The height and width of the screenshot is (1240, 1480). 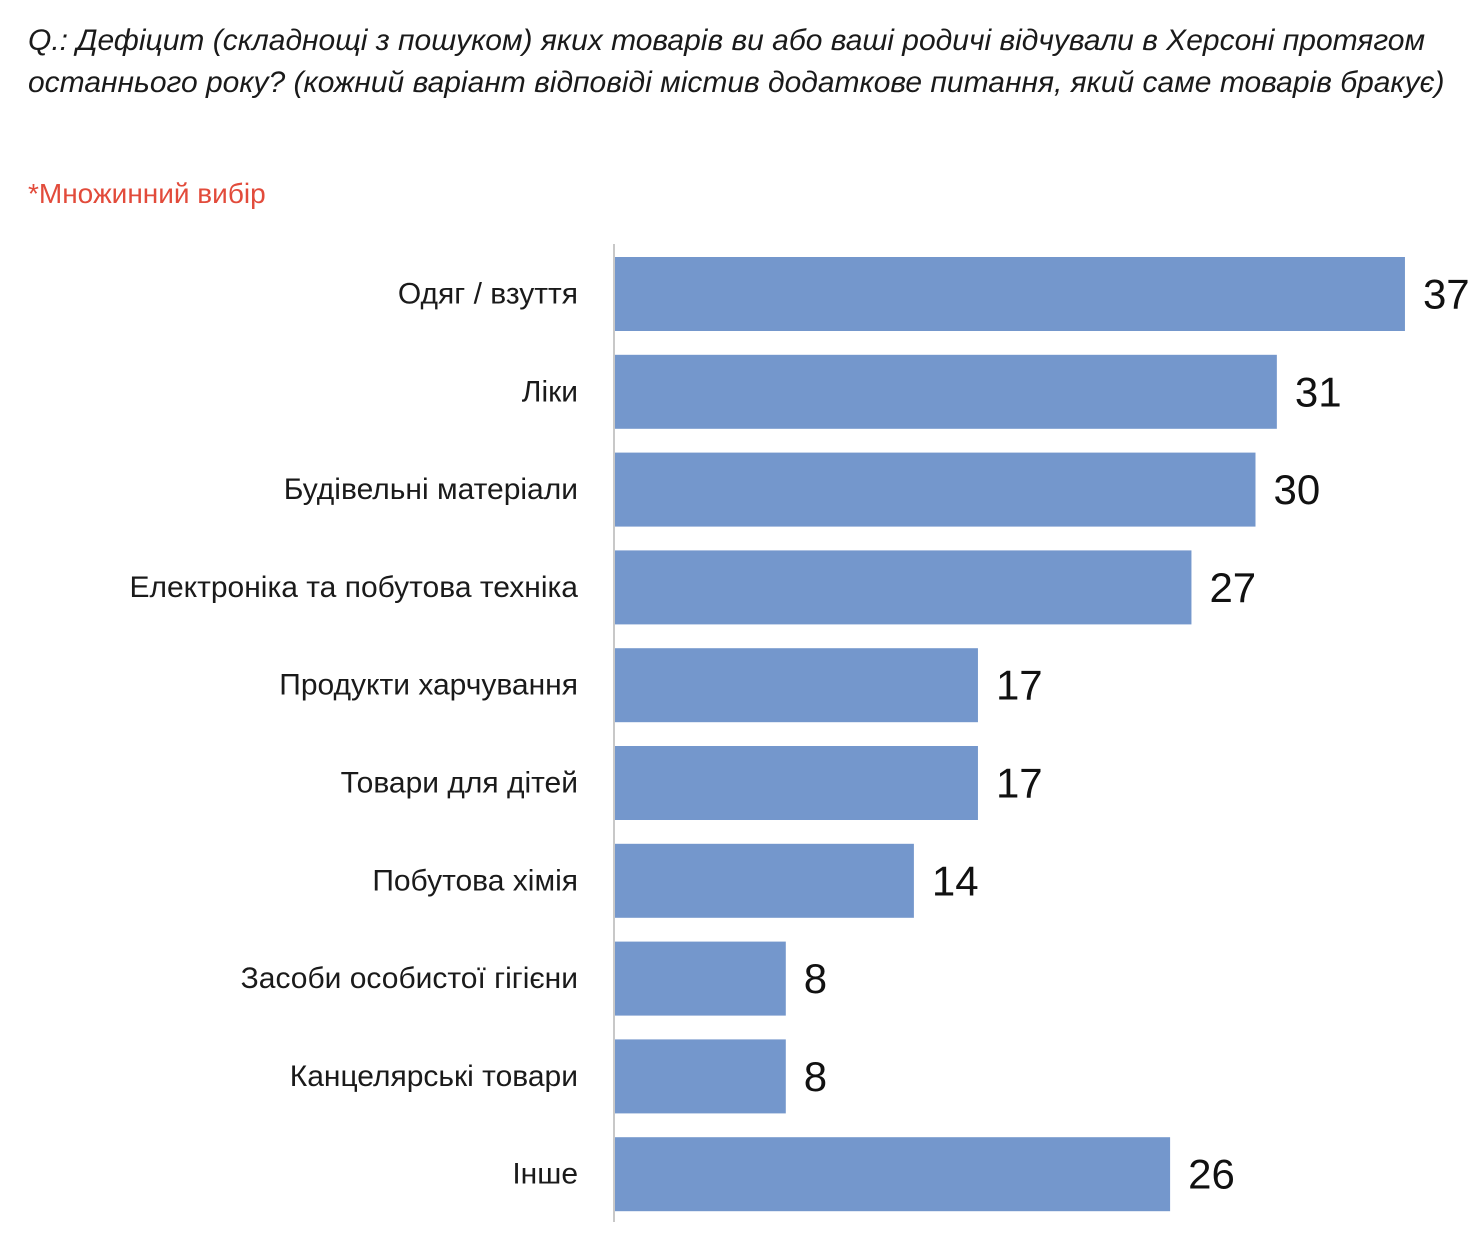 What do you see at coordinates (428, 685) in the screenshot?
I see `category-label: Продукти харчування` at bounding box center [428, 685].